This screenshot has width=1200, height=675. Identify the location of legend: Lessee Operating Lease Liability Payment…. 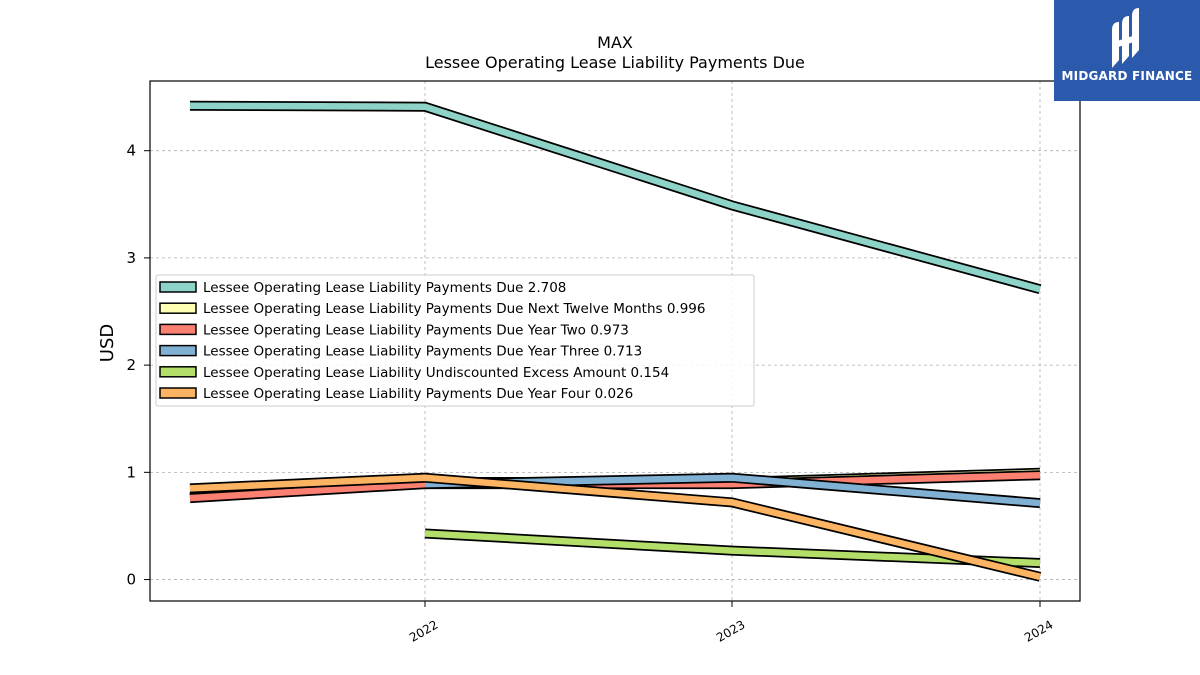
(455, 340).